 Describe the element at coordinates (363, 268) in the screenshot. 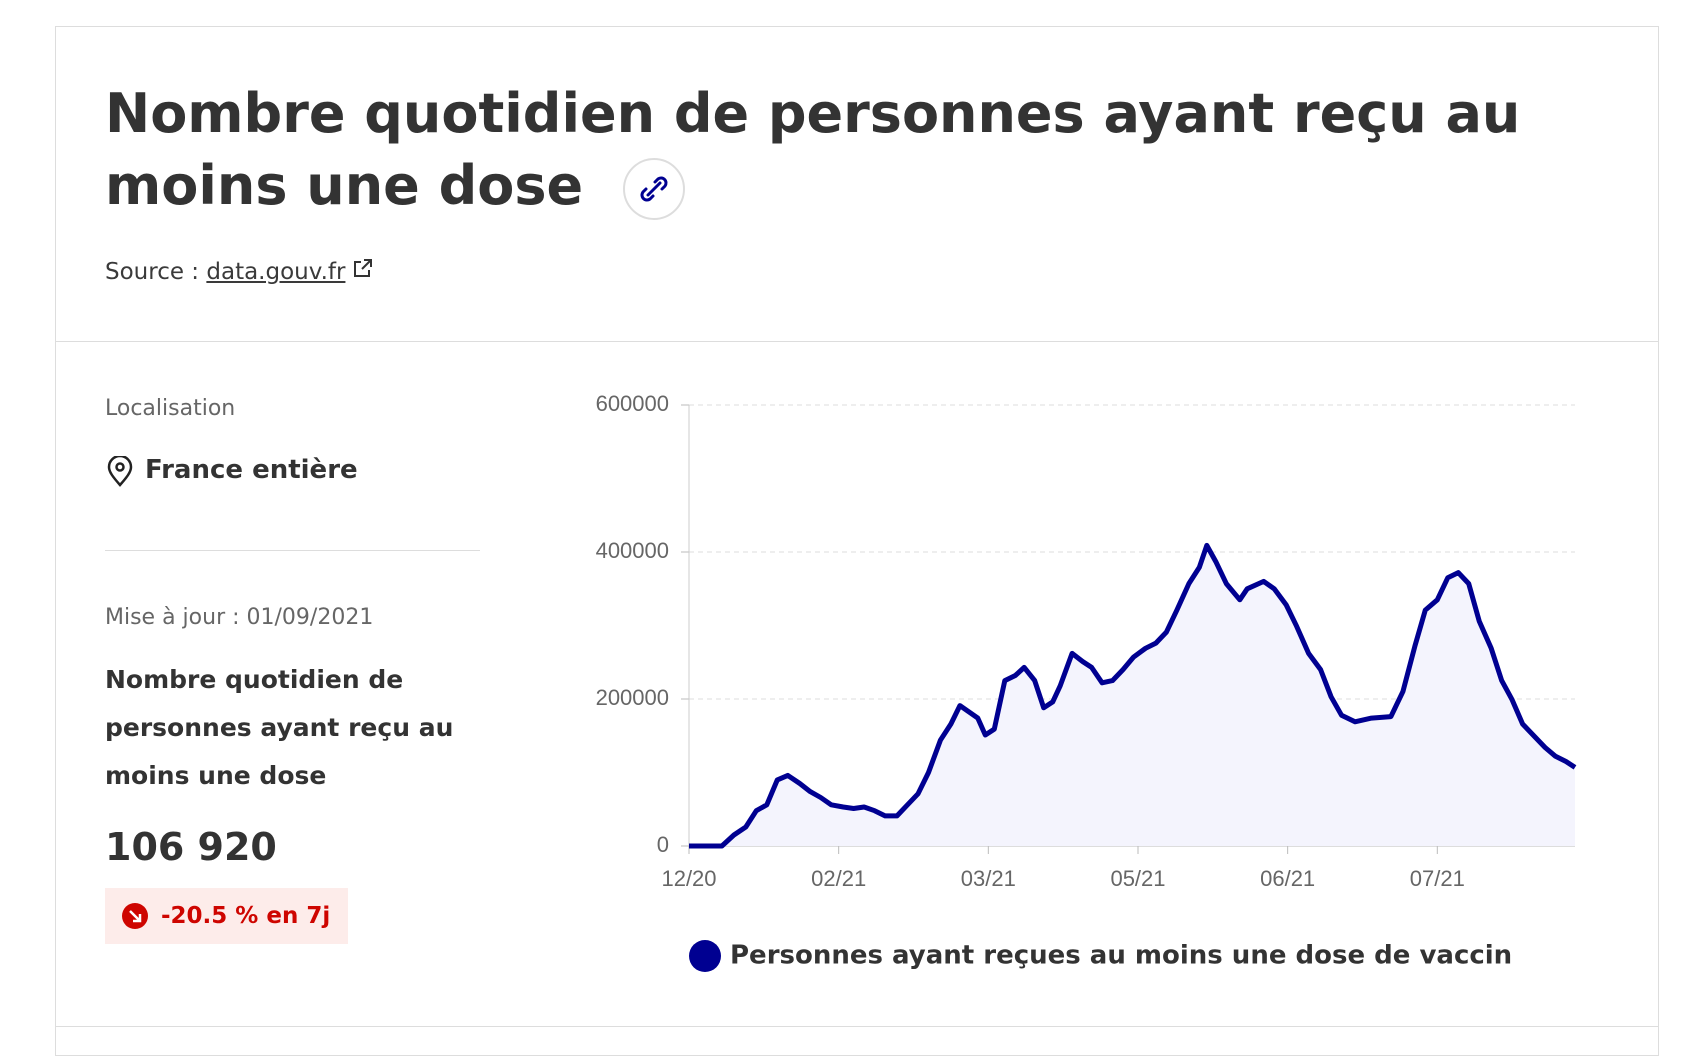

I see `external-icon` at that location.